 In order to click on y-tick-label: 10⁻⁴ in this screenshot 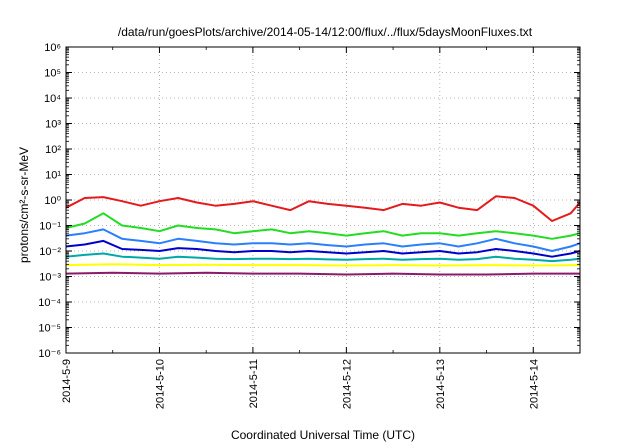, I will do `click(49, 303)`.